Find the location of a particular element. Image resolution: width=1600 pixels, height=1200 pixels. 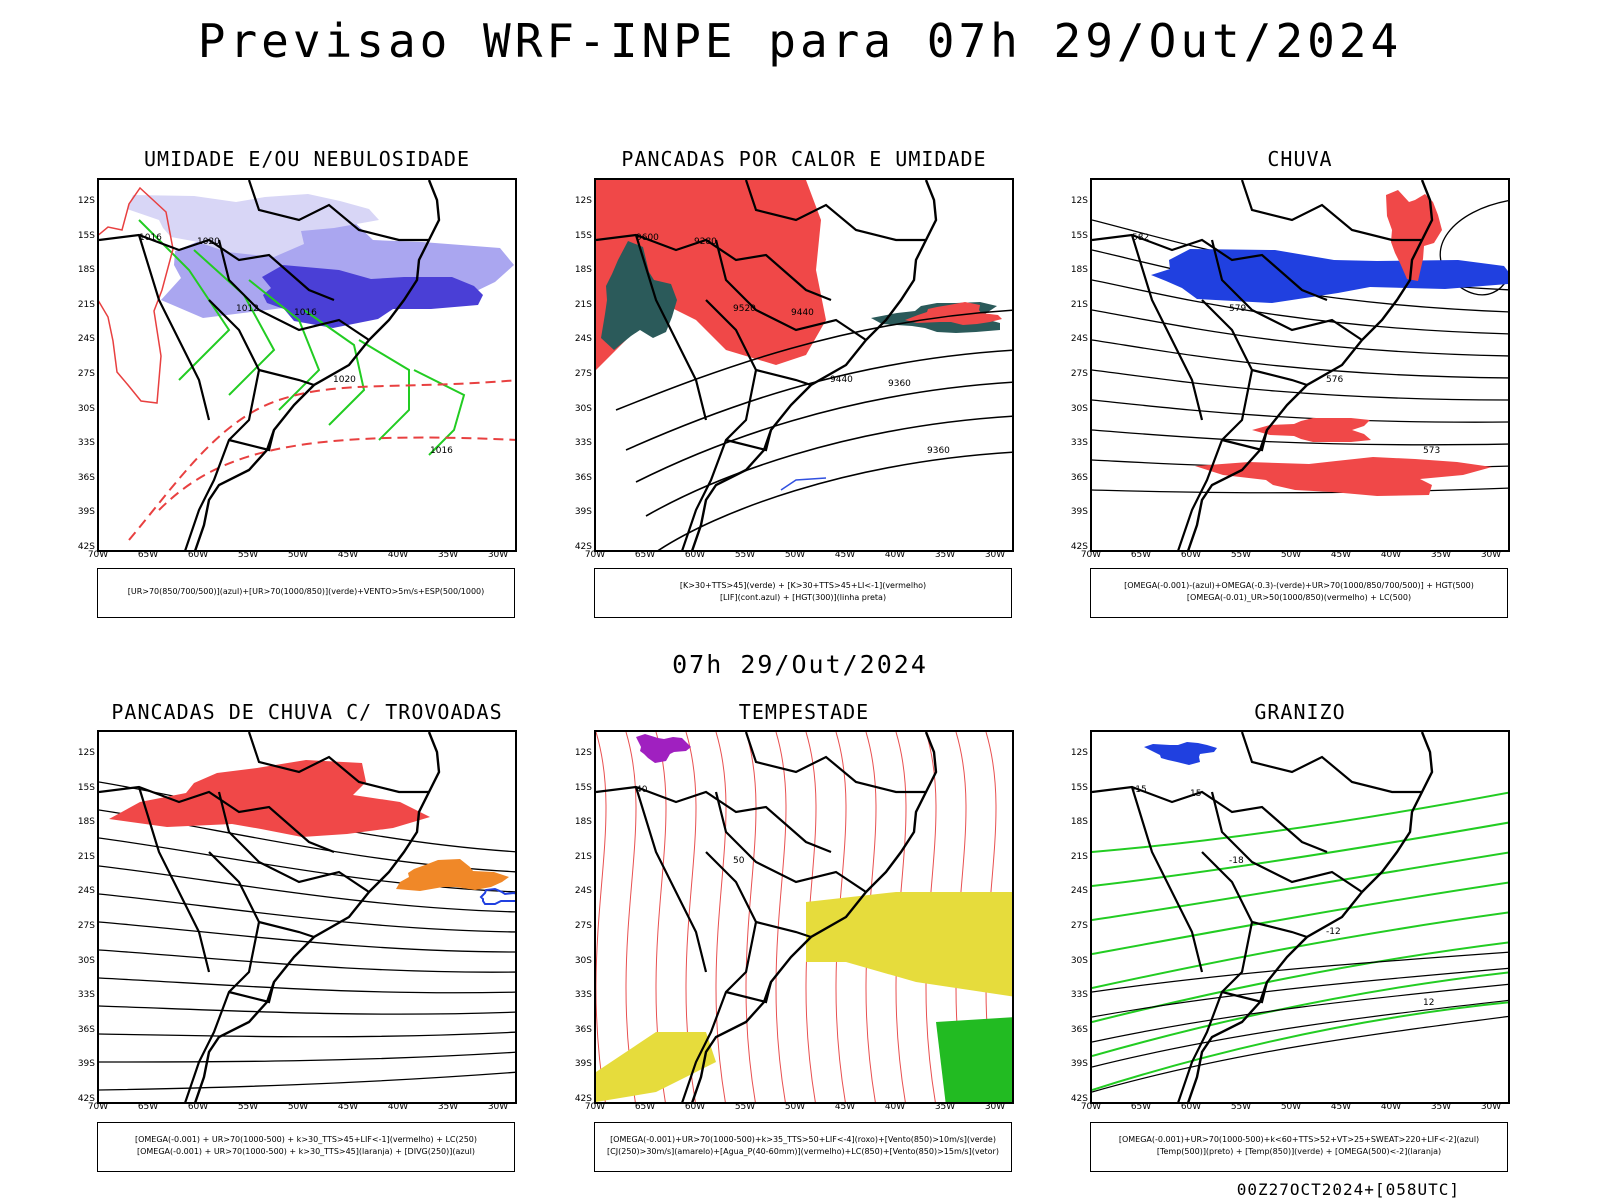

panel-title: PANCADAS DE CHUVA C/ TROVOADAS is located at coordinates (307, 712).